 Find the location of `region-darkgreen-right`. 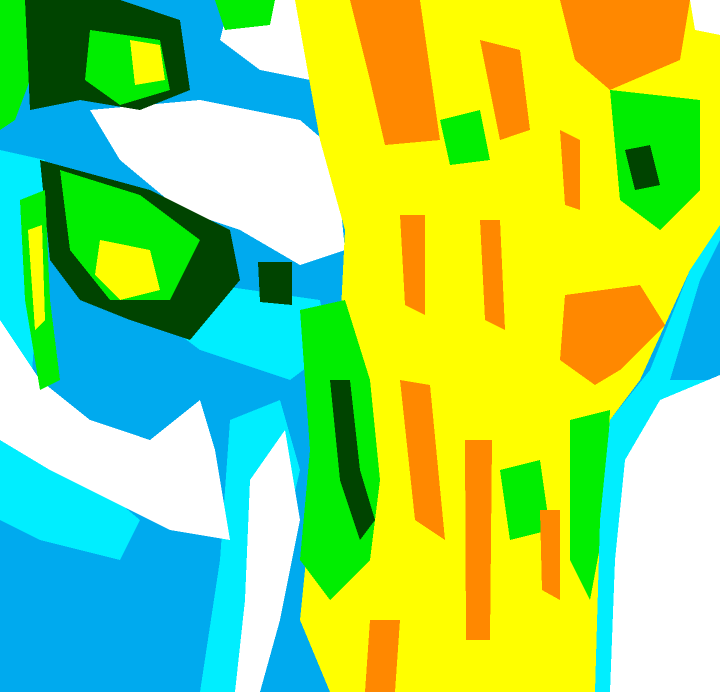

region-darkgreen-right is located at coordinates (642, 167).